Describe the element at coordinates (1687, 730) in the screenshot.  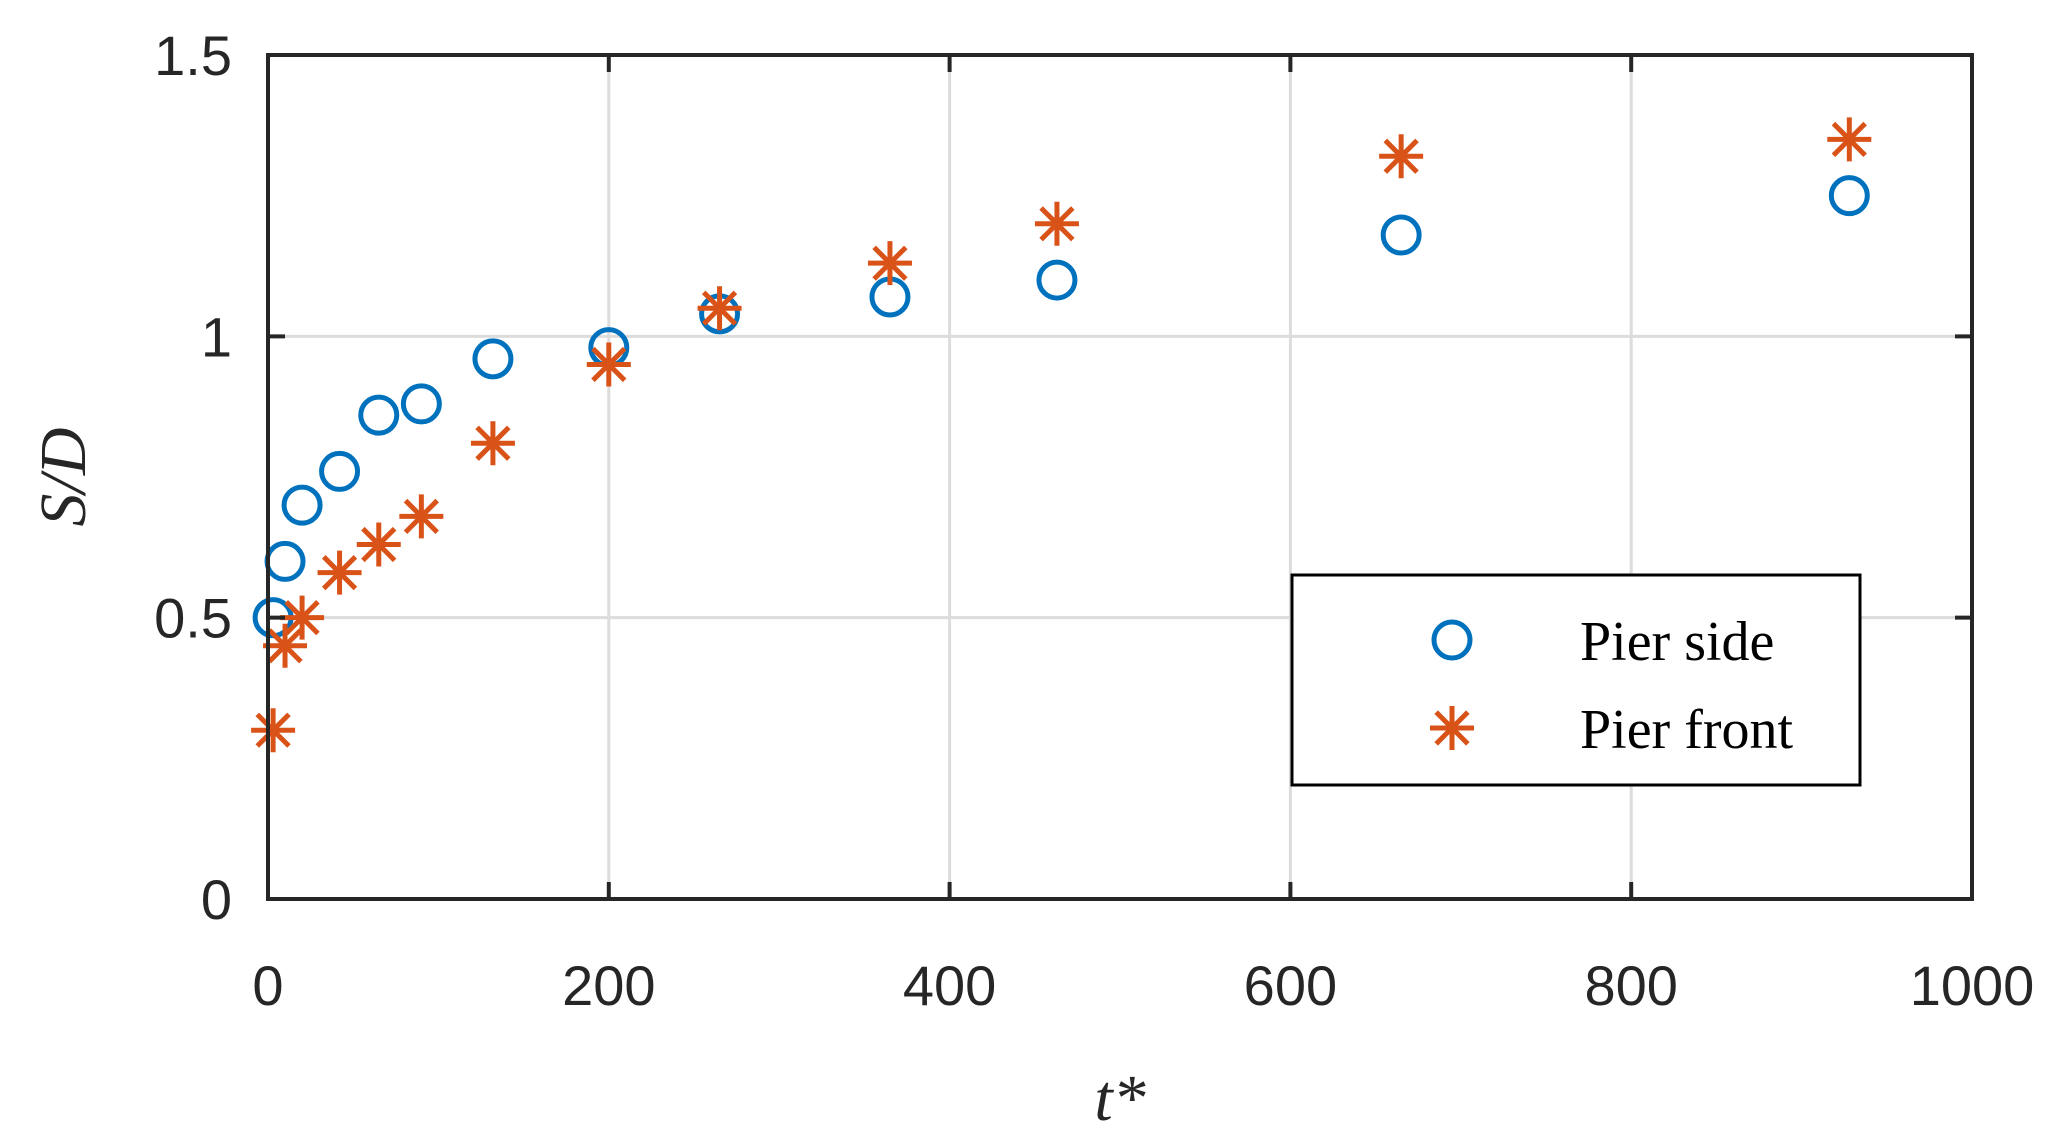
I see `legend-label-pier-front: Pier front` at that location.